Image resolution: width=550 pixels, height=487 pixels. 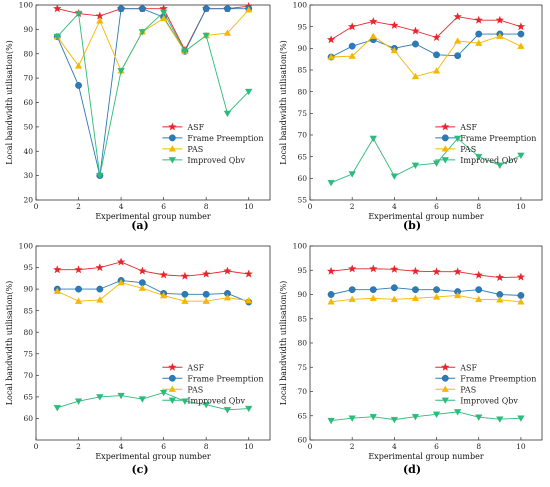 I want to click on x-axis-label: Experimental group number, so click(x=152, y=456).